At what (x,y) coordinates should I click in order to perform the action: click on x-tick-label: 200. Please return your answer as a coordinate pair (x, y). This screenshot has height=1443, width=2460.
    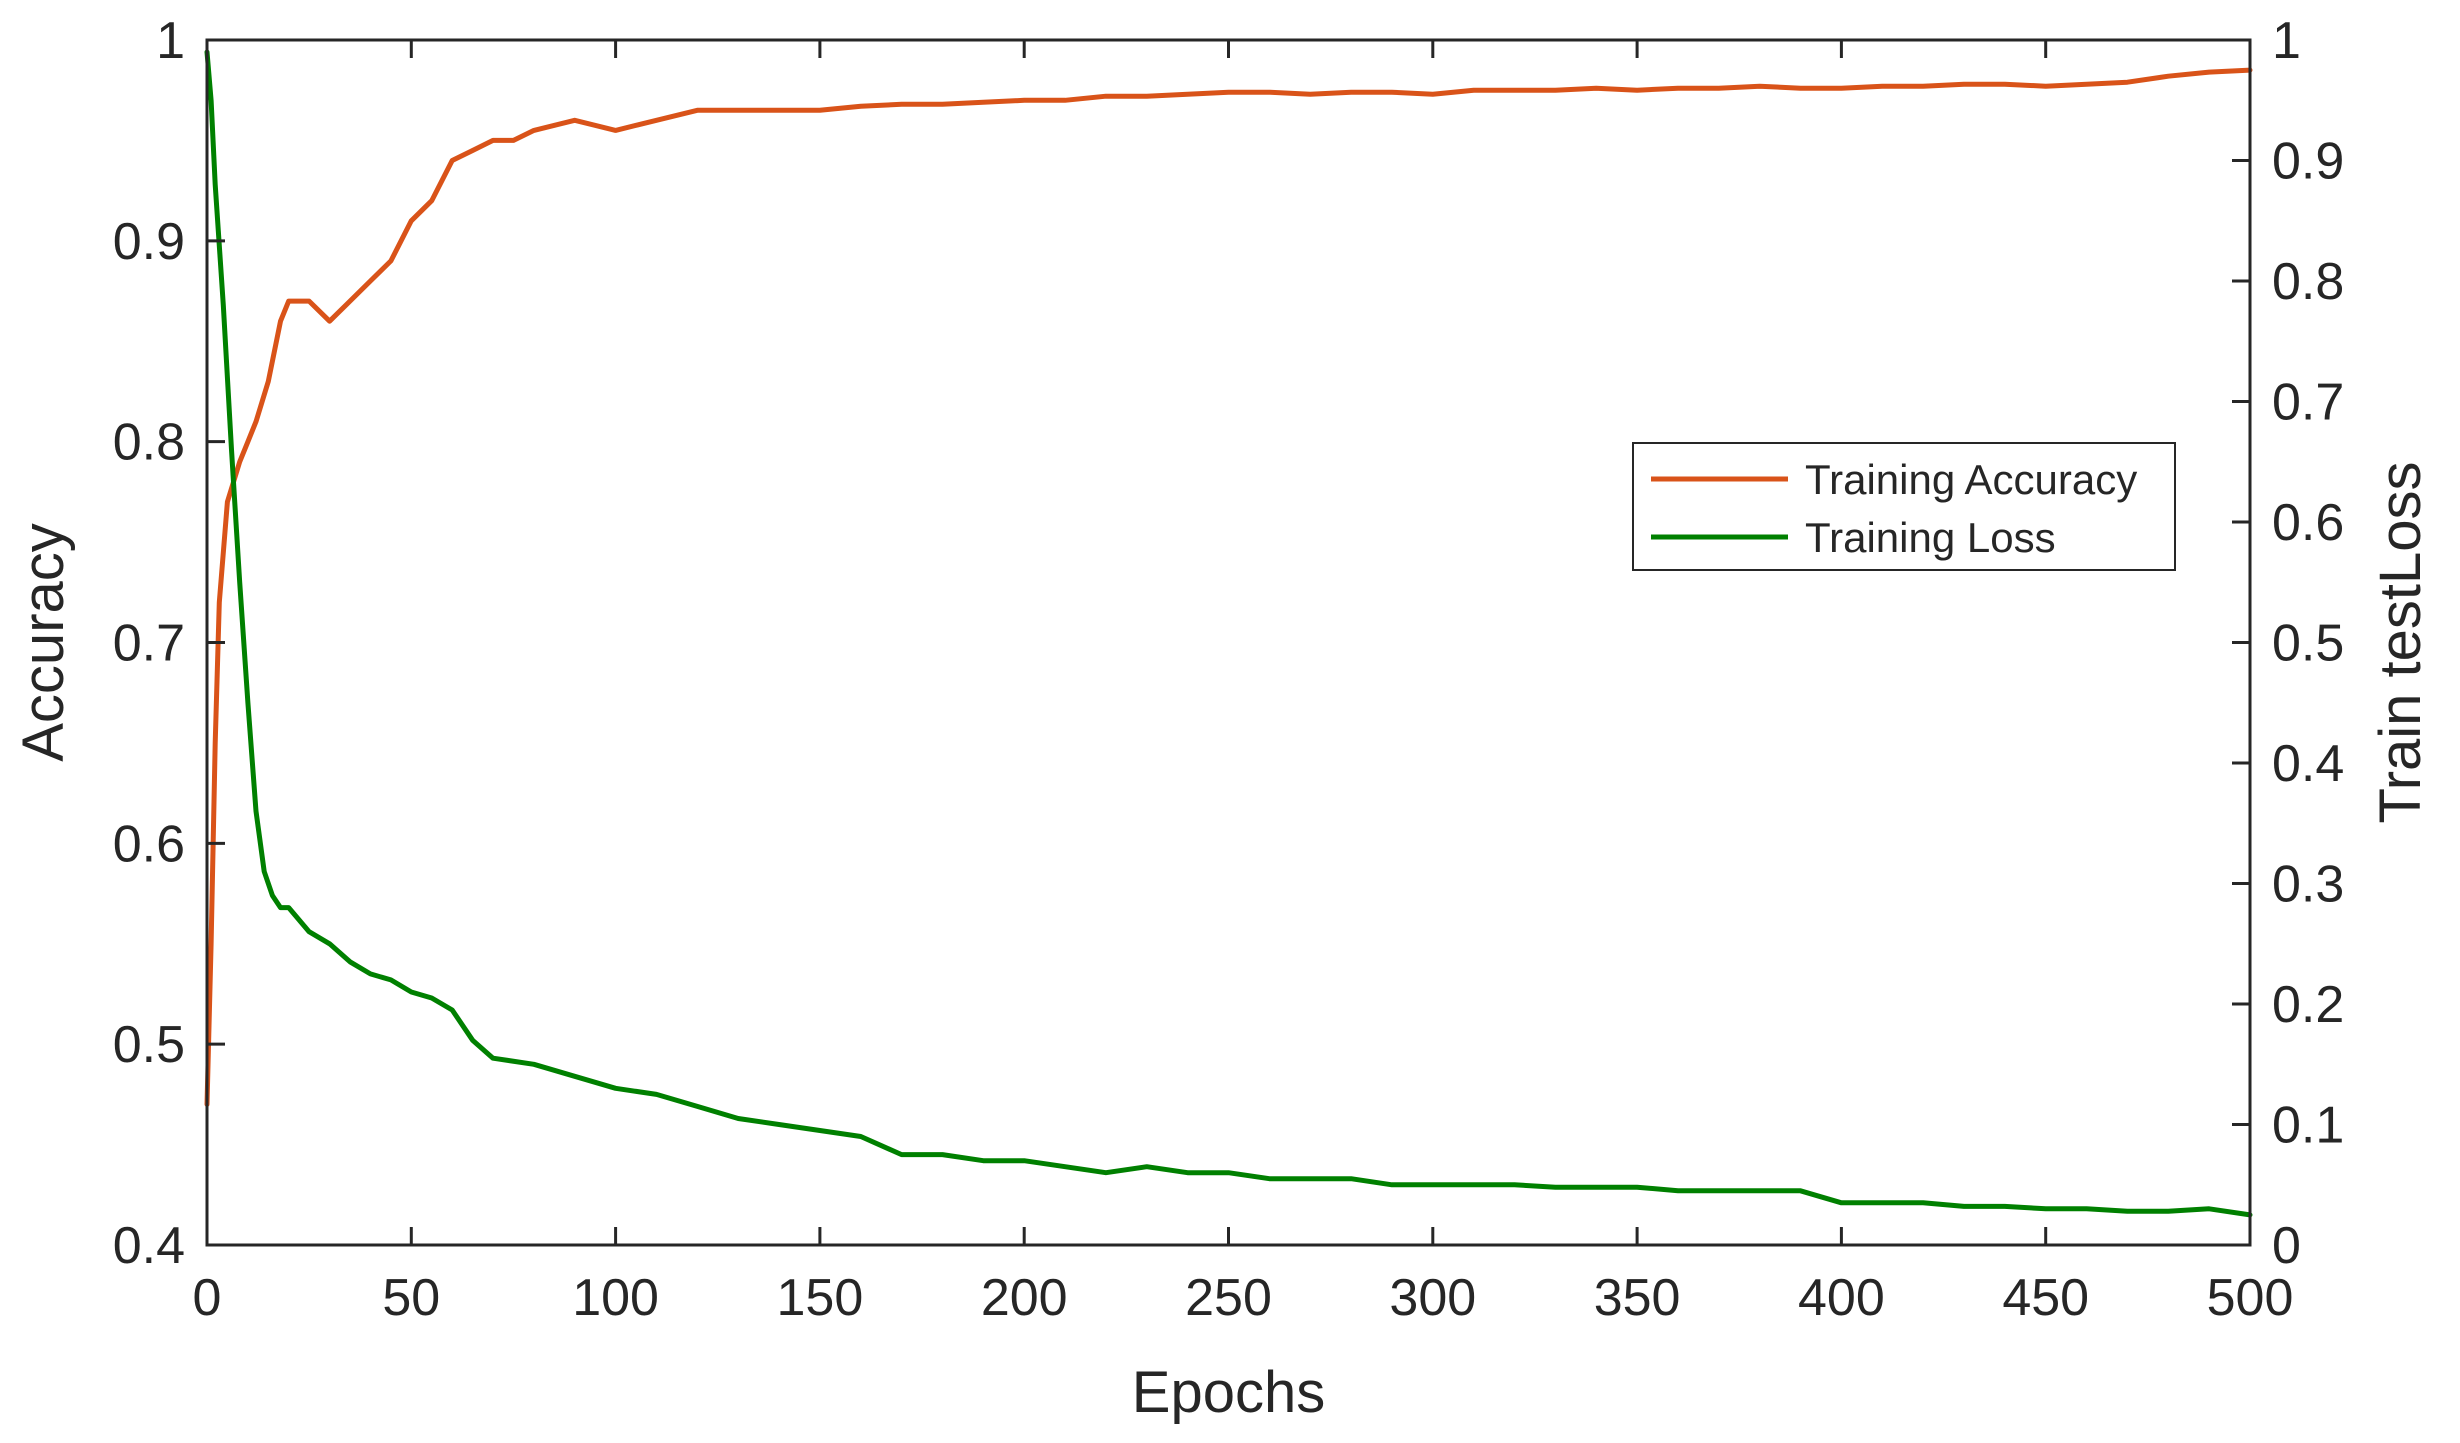
    Looking at the image, I should click on (1024, 1298).